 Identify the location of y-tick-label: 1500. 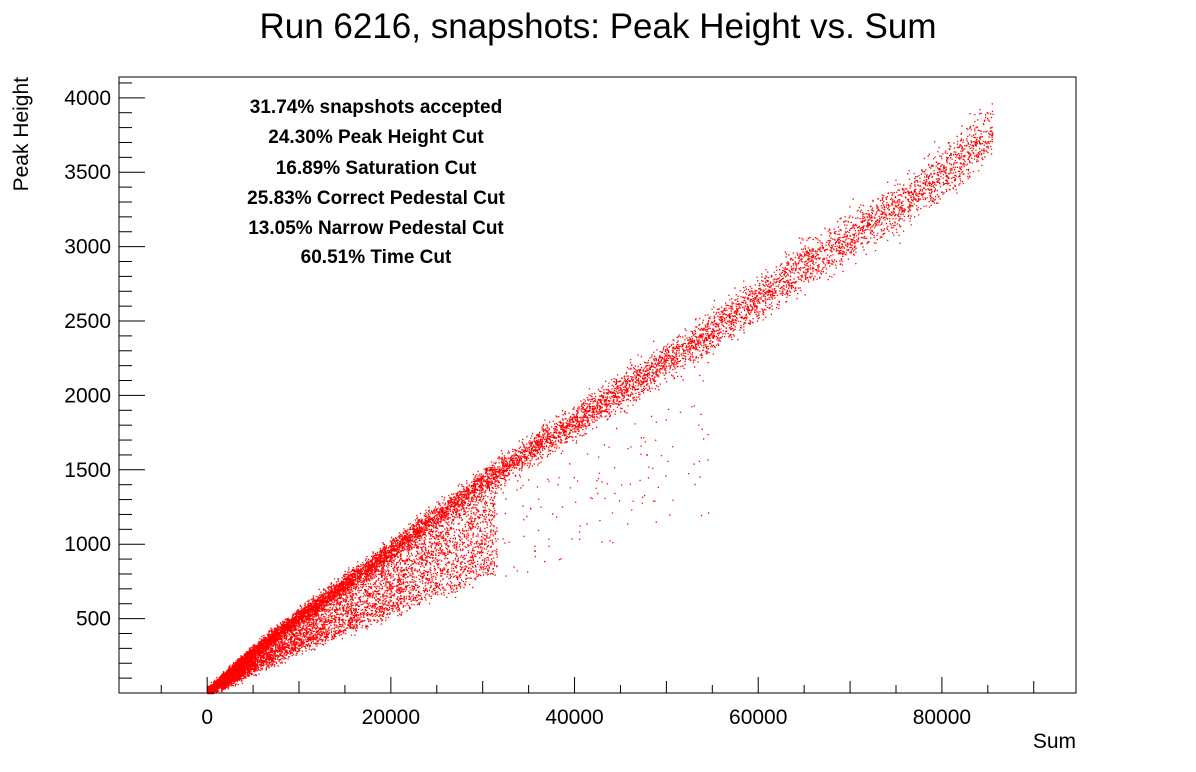
(87, 470).